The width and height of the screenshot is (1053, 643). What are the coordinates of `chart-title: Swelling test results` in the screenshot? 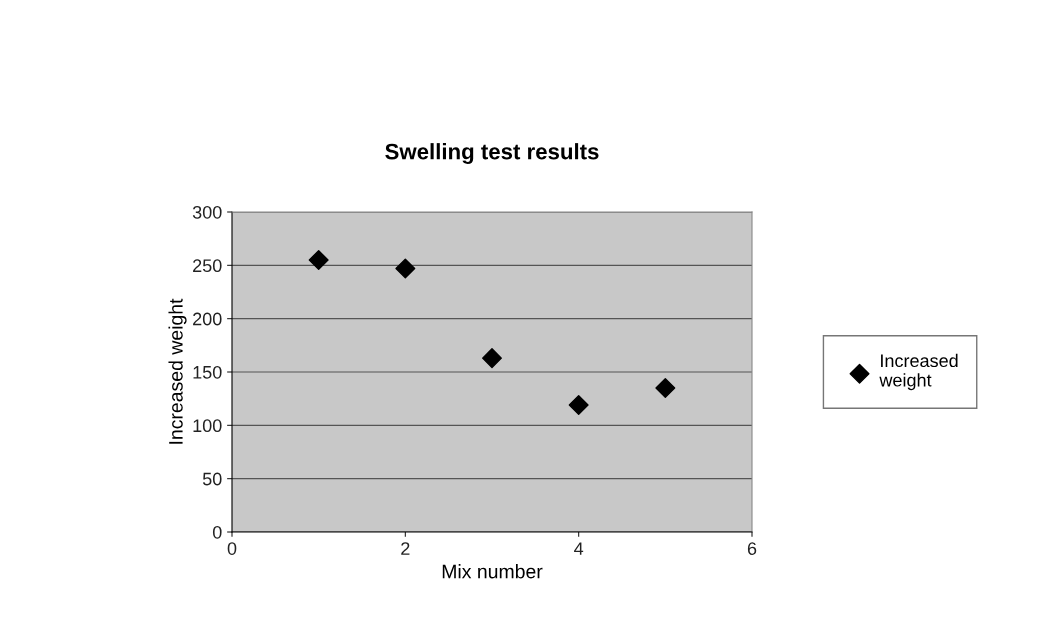 It's located at (492, 153).